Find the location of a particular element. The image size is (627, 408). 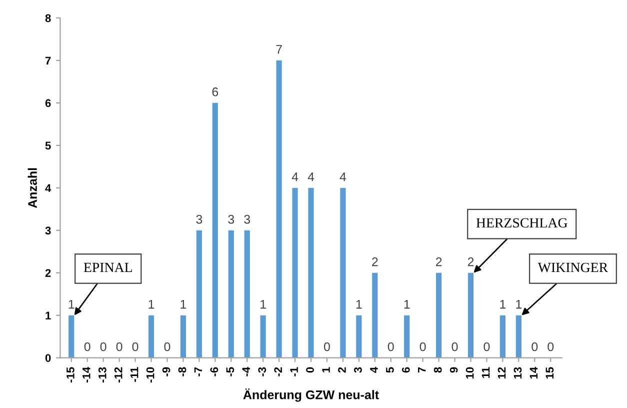

y-tick-label: 7 is located at coordinates (48, 60).